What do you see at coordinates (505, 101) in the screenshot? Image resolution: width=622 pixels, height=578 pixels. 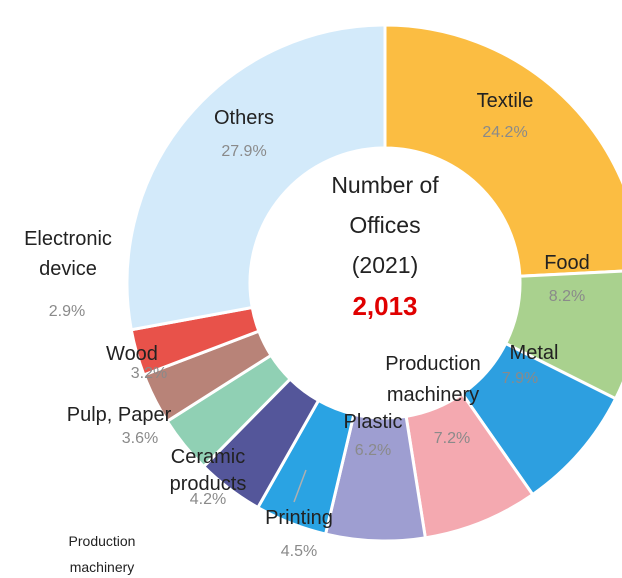 I see `slice-label-textile: Textile` at bounding box center [505, 101].